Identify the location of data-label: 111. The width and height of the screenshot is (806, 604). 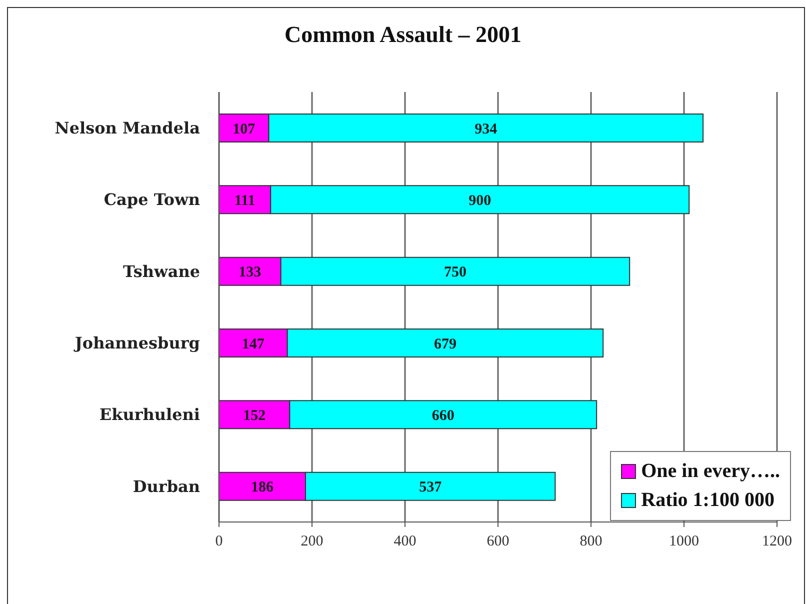
(245, 200).